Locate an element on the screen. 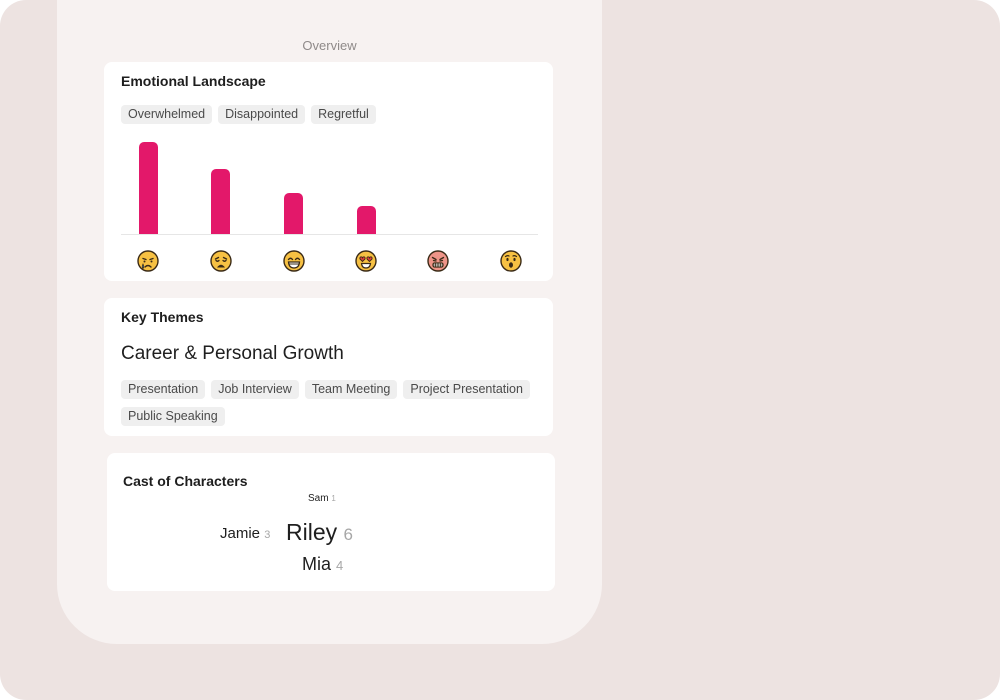 This screenshot has width=1000, height=700. theme-heading: Career & Personal Growth is located at coordinates (232, 353).